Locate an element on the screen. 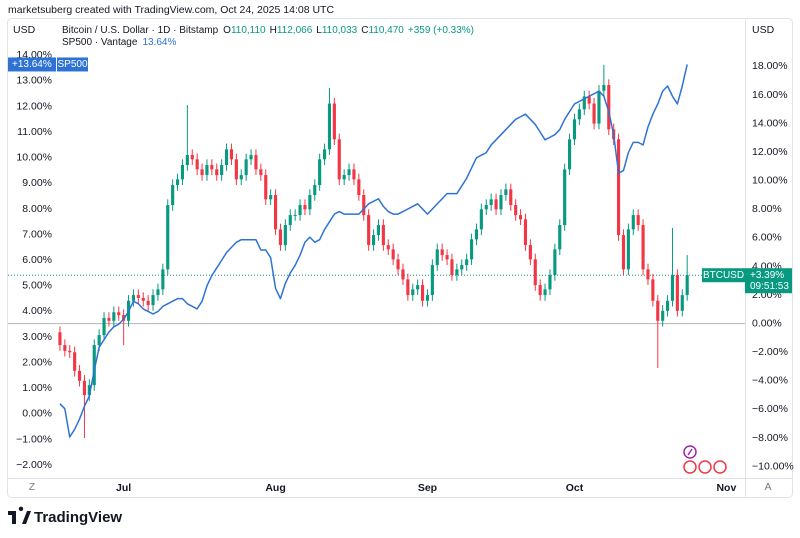  y2-tick-label: 10.00% is located at coordinates (770, 181).